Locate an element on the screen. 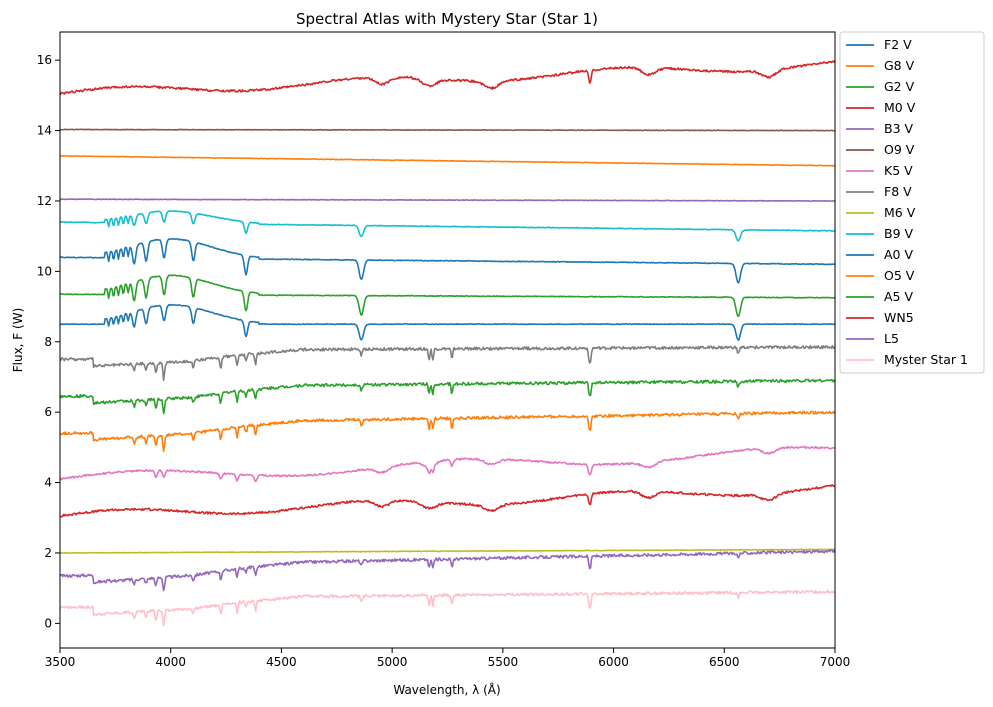 This screenshot has width=993, height=707. legend-entry-label: B9 V is located at coordinates (899, 233).